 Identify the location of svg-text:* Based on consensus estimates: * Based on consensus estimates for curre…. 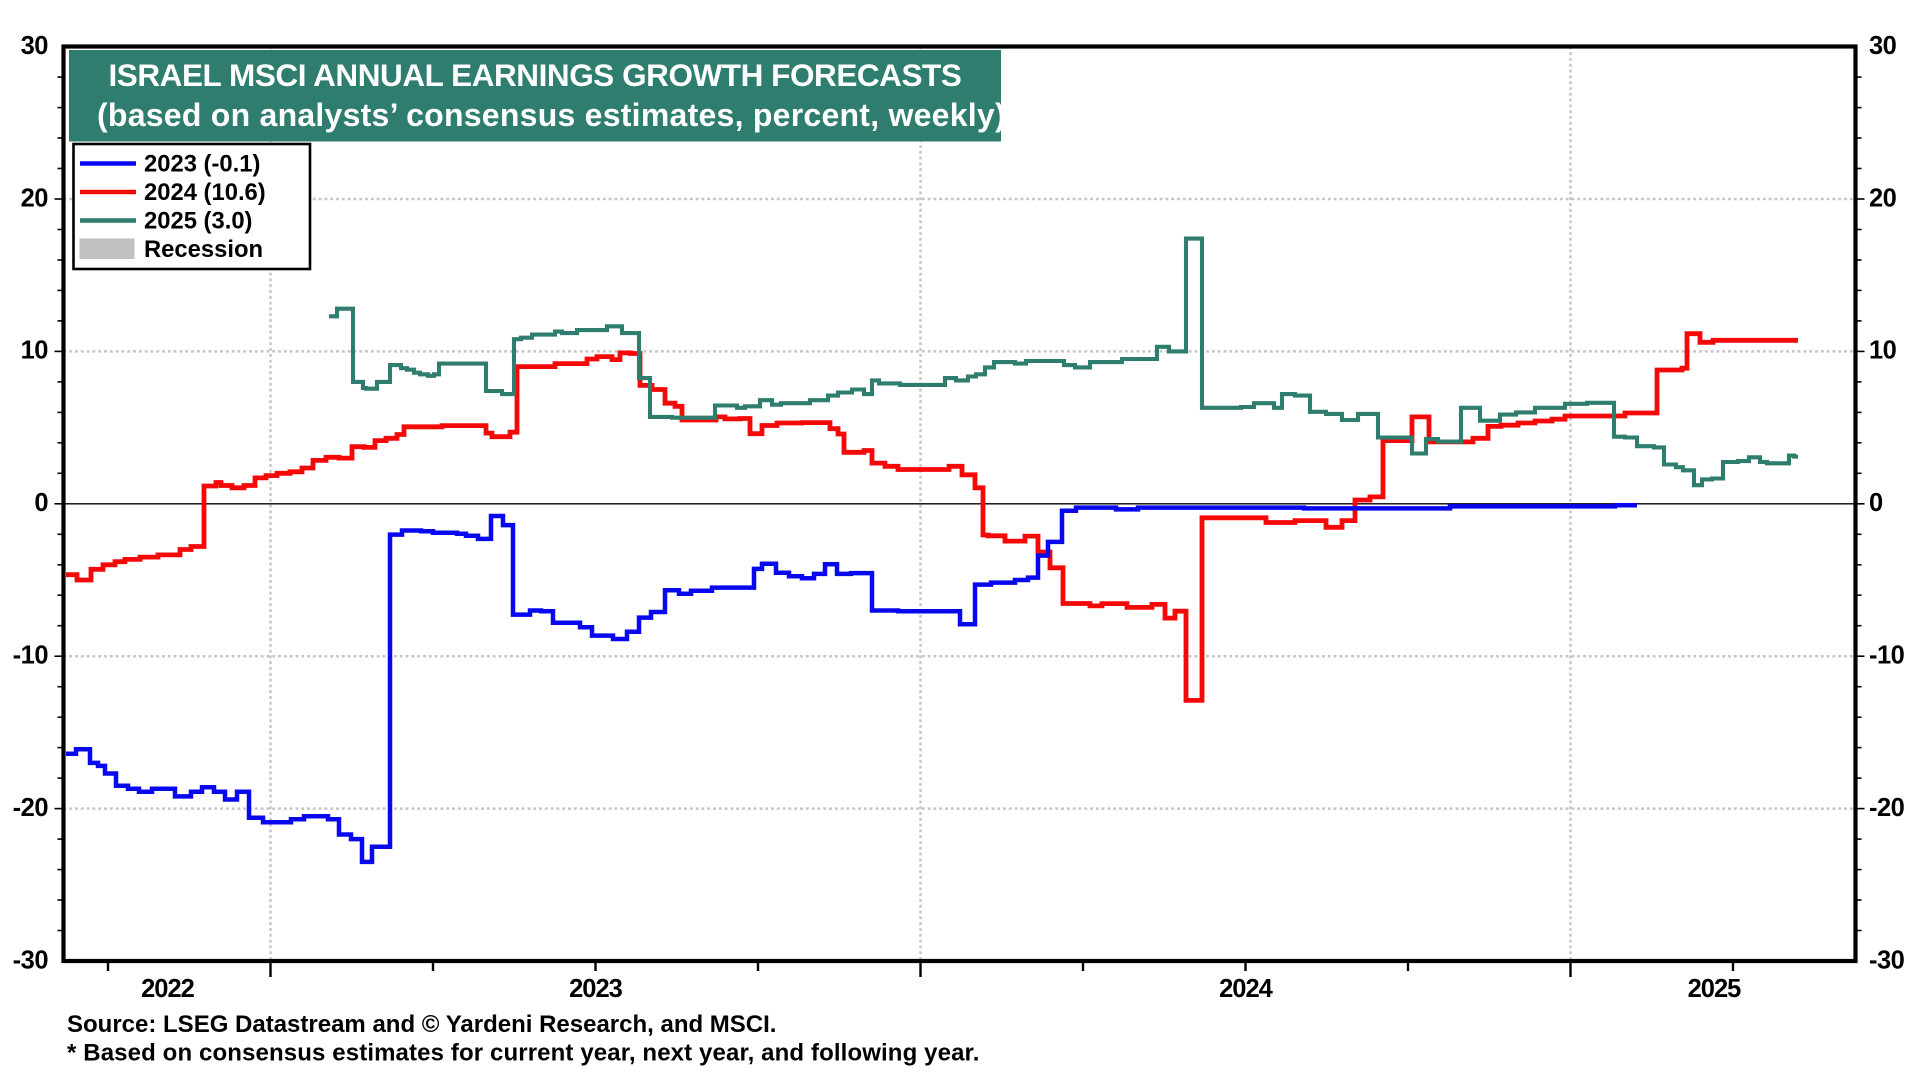
(523, 1053).